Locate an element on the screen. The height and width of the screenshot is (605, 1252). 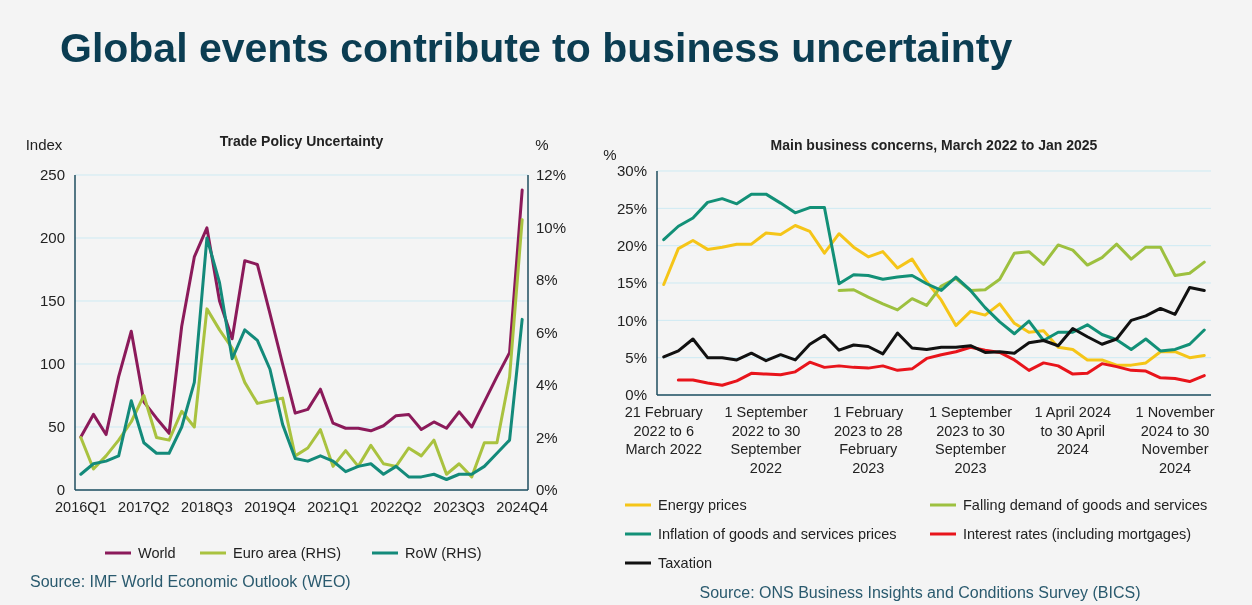
y2-tick-label: 10% is located at coordinates (551, 227).